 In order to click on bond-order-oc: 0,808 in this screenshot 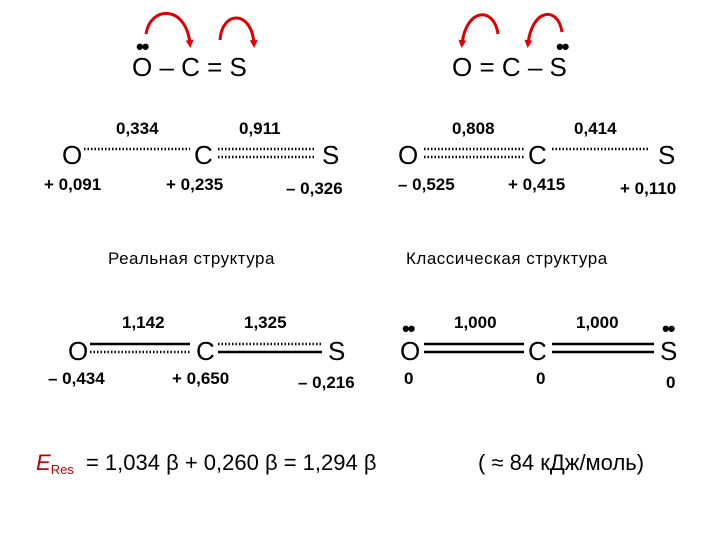, I will do `click(473, 128)`.